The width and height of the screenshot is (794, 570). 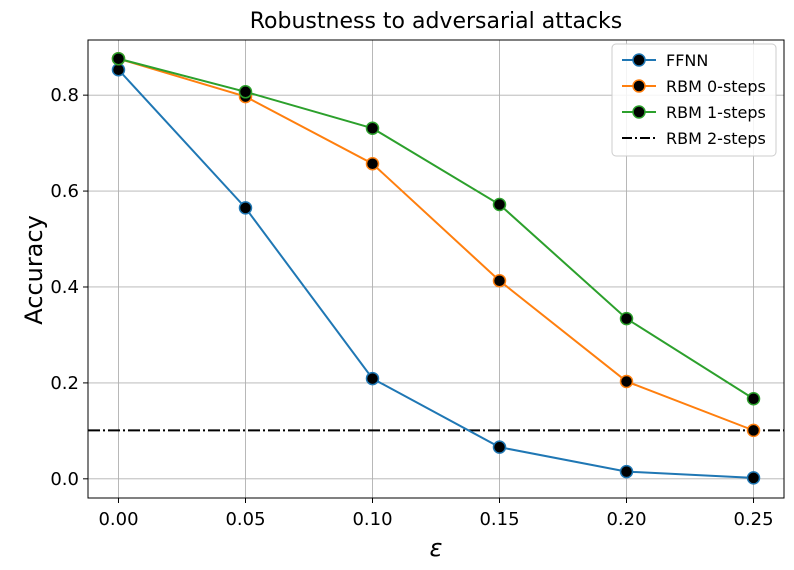 What do you see at coordinates (716, 86) in the screenshot?
I see `legend-label: RBM 0-steps` at bounding box center [716, 86].